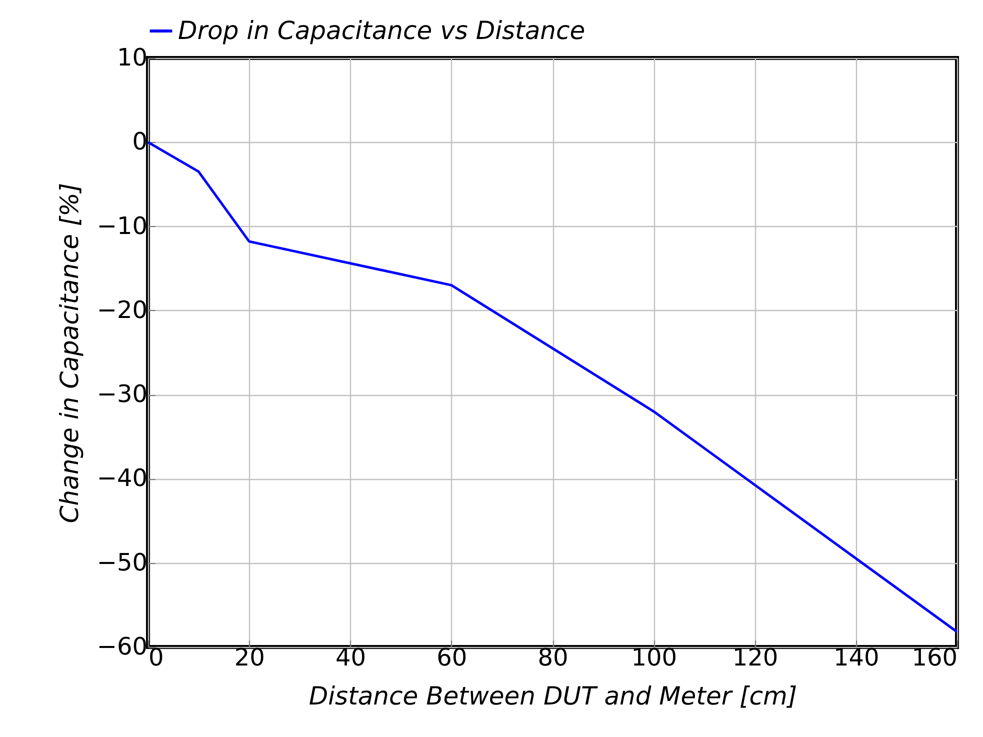 The image size is (983, 737). What do you see at coordinates (553, 658) in the screenshot?
I see `x-tick-label: 80` at bounding box center [553, 658].